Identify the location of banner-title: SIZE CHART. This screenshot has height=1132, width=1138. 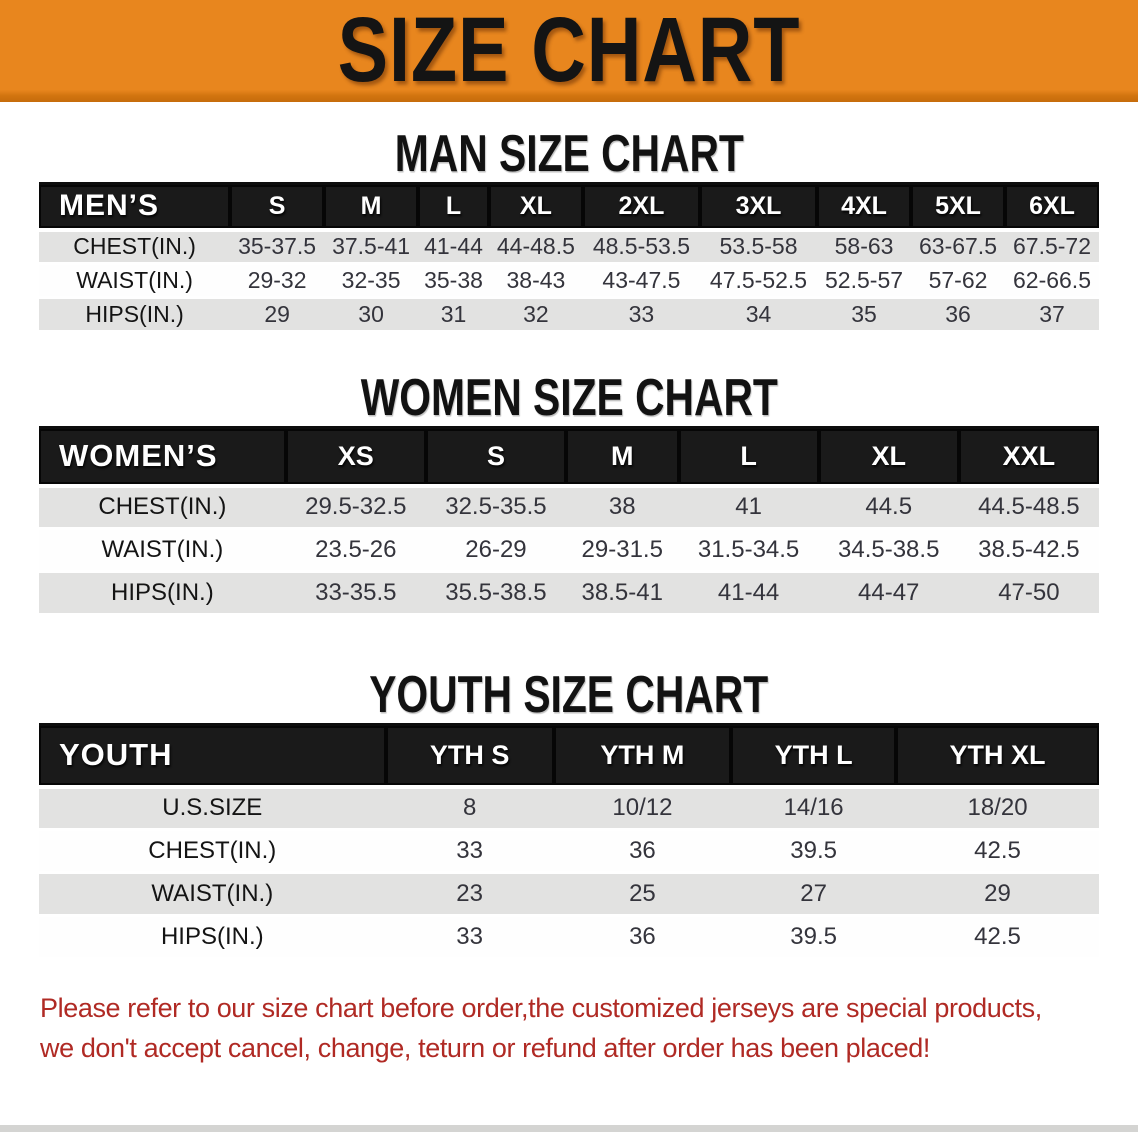
(569, 50).